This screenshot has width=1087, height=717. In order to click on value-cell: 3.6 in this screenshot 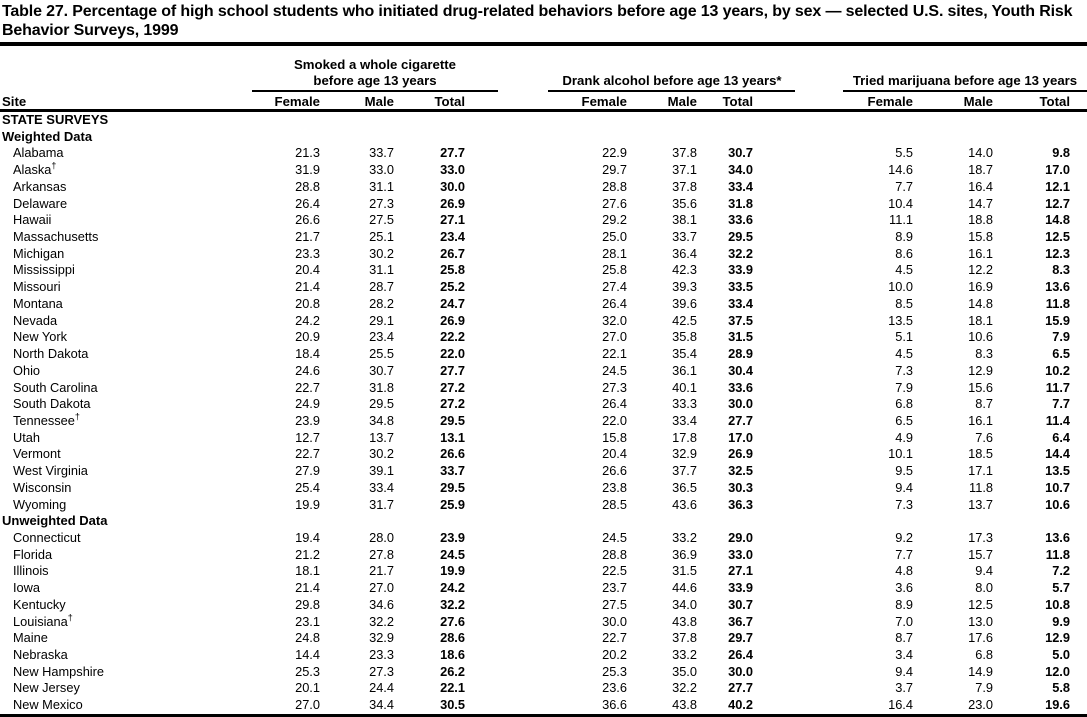, I will do `click(904, 588)`.